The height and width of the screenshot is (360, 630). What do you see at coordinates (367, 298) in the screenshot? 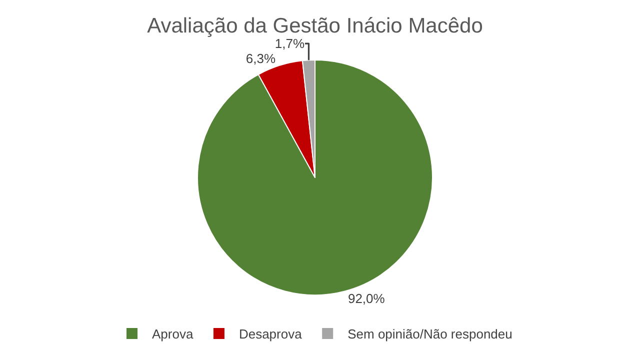
I see `data-label: 92,0%` at bounding box center [367, 298].